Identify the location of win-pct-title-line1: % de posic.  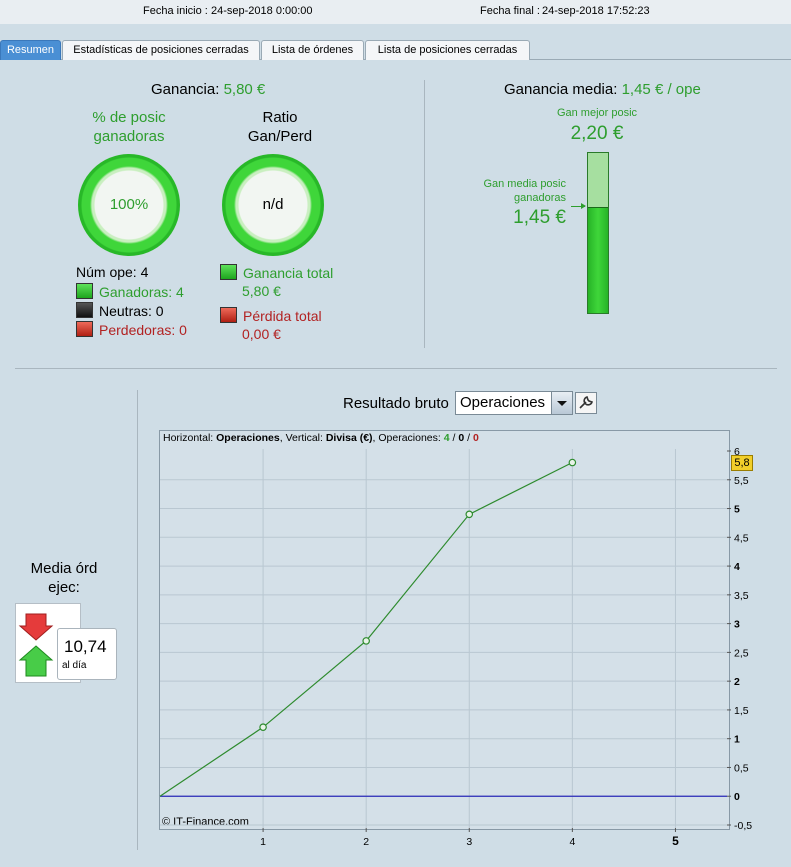
(129, 117).